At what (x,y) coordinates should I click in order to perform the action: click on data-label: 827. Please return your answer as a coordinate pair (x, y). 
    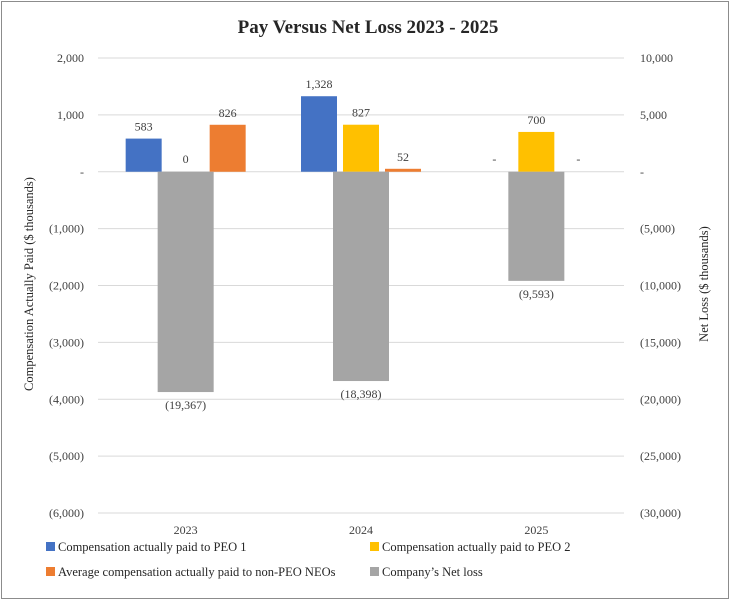
    Looking at the image, I should click on (361, 113).